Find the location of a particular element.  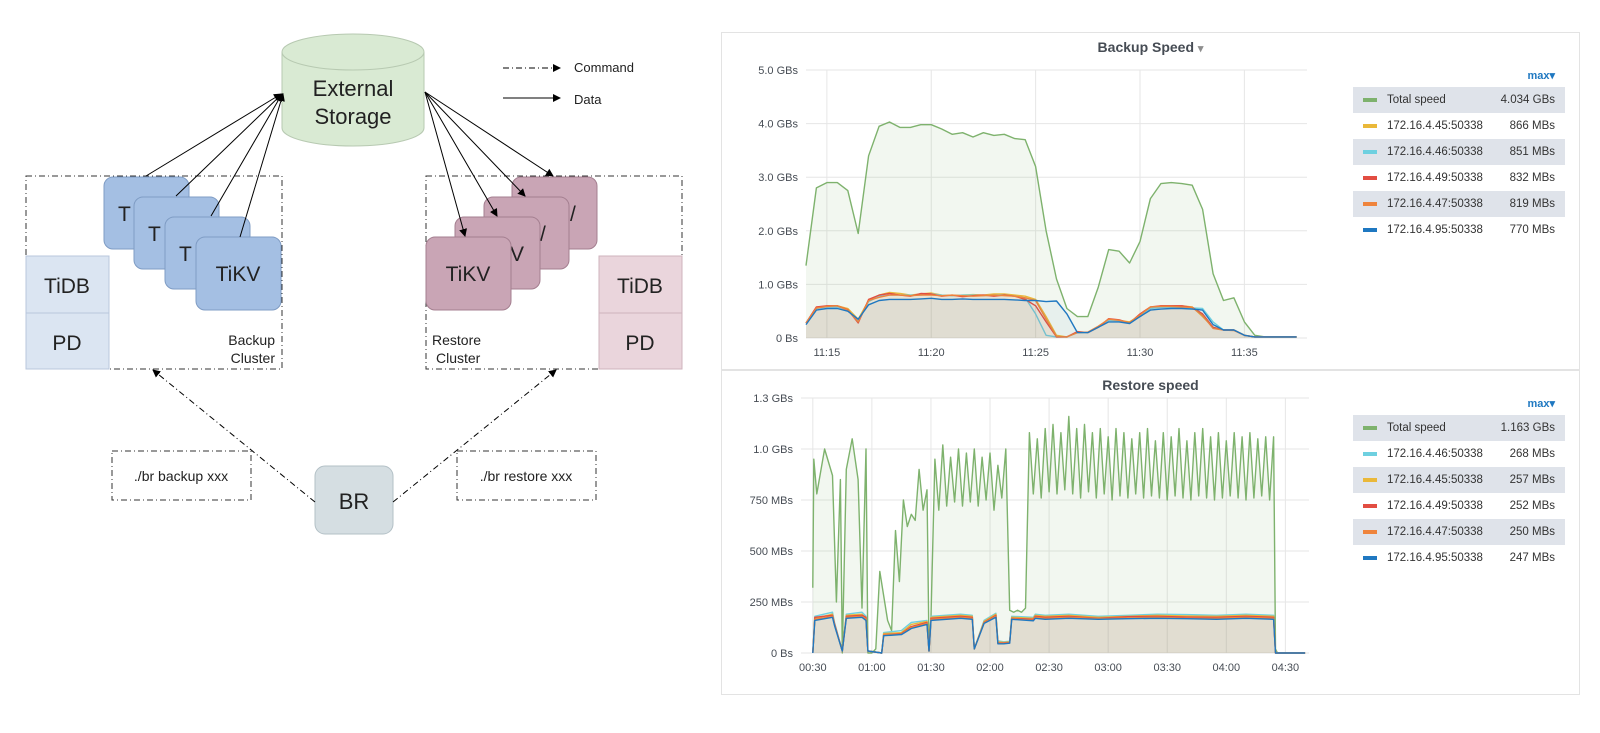

x-tick-label: 01:00 is located at coordinates (872, 668).